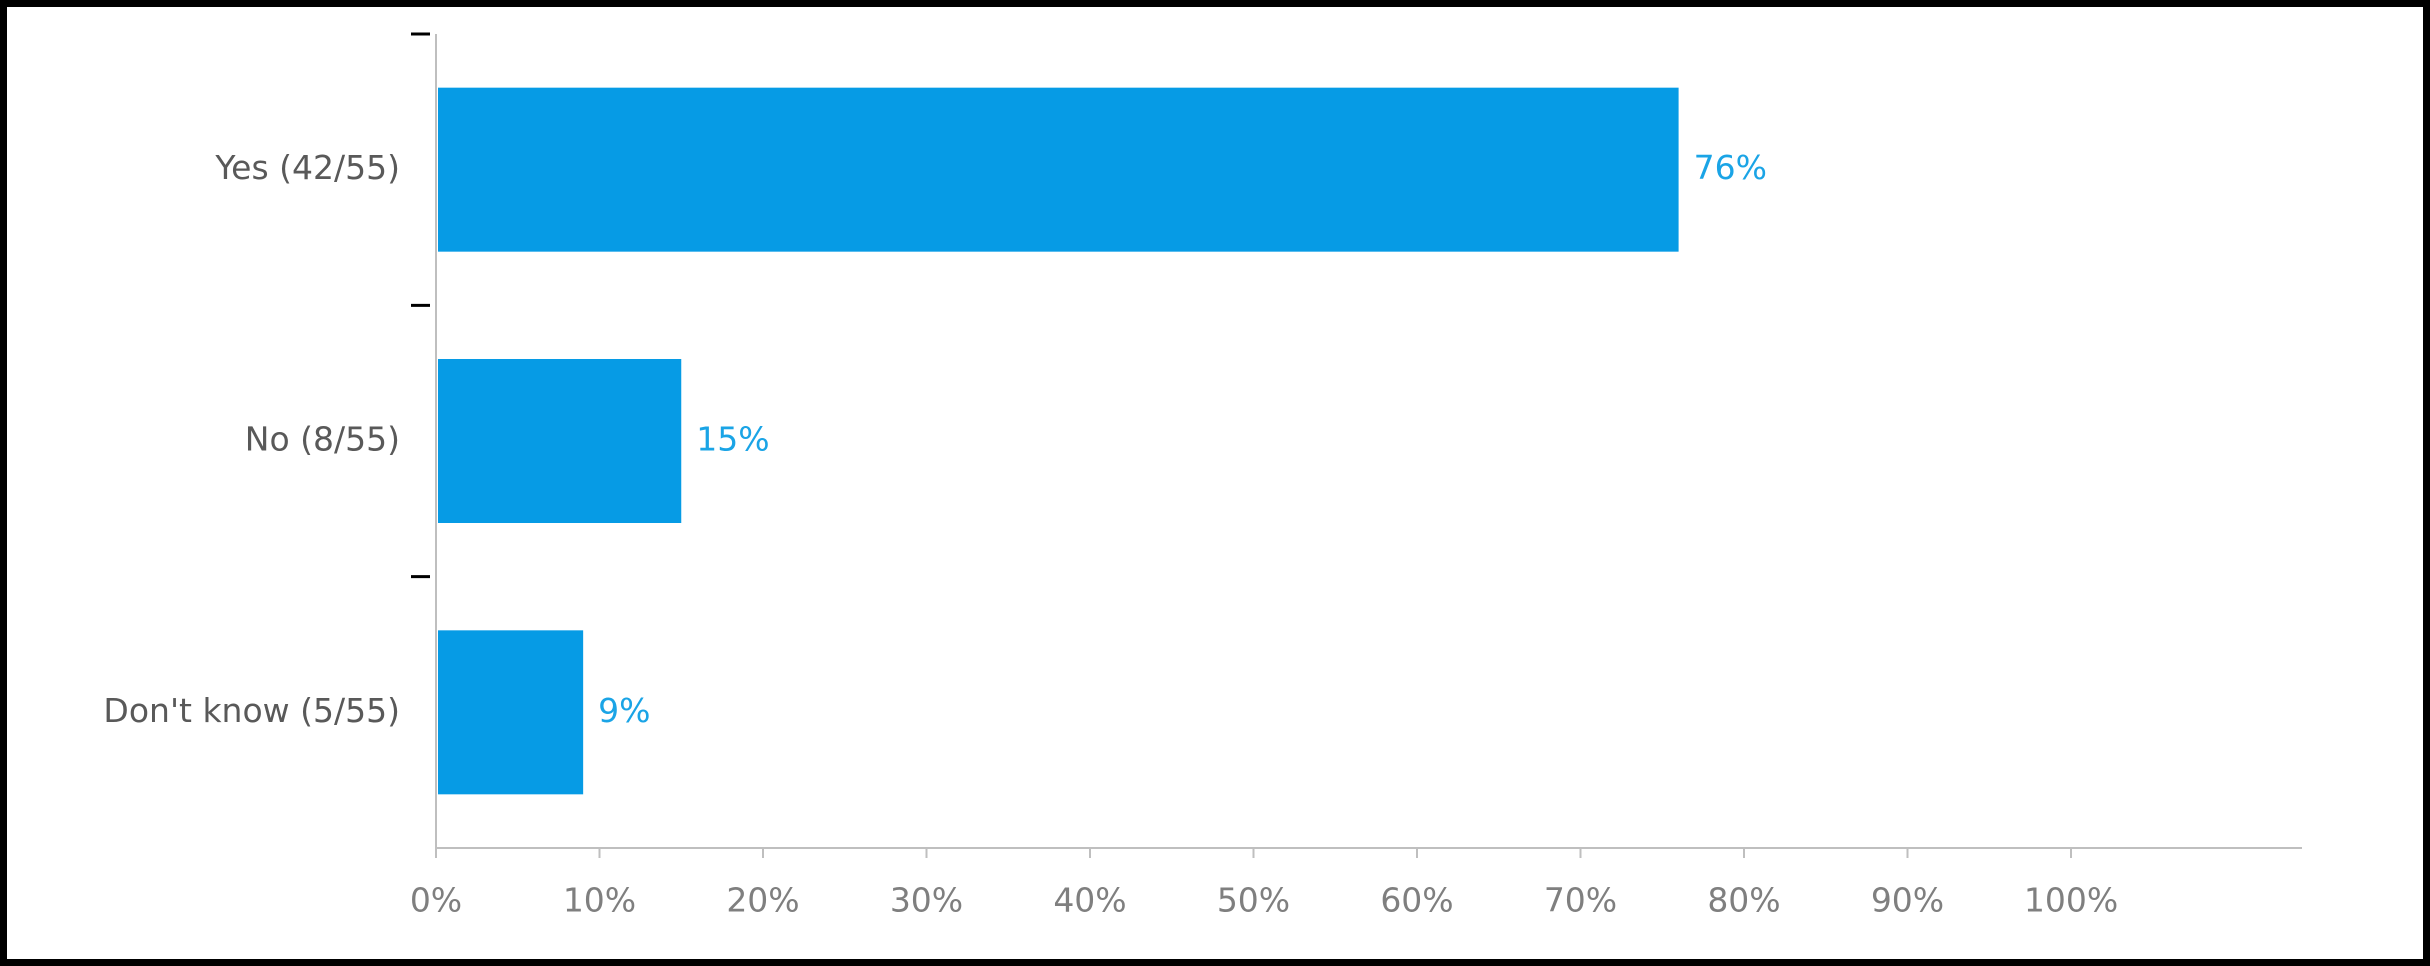 This screenshot has height=966, width=2430. Describe the element at coordinates (624, 710) in the screenshot. I see `data-label: 9%` at that location.